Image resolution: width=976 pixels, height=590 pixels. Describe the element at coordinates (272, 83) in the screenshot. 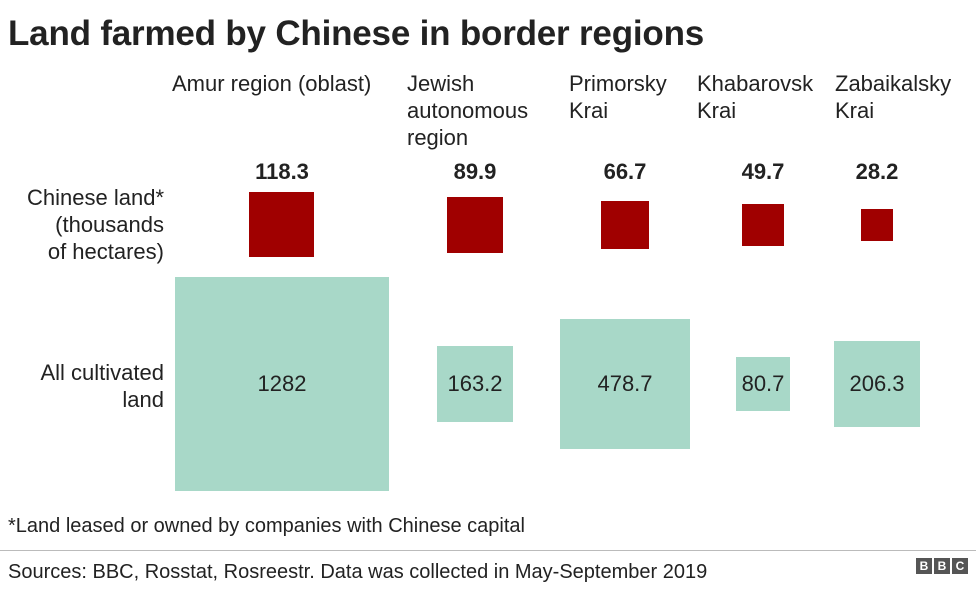

I see `region-label-amur: Amur region (oblast)` at that location.